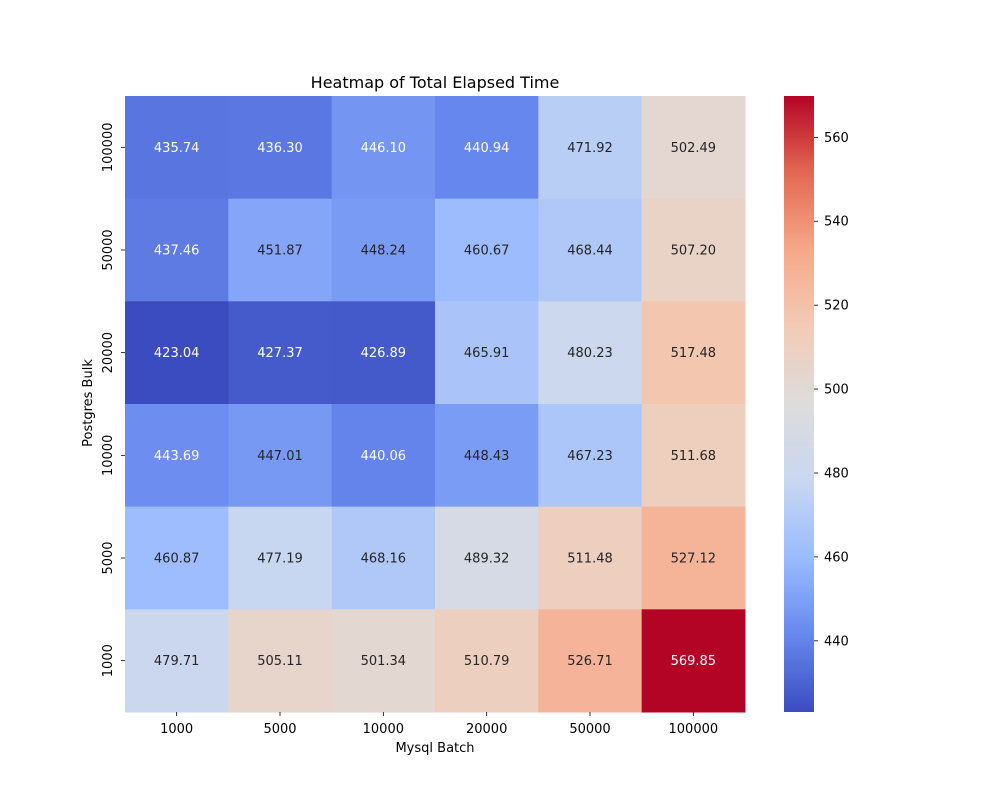  I want to click on cell-value-label: 436.30, so click(280, 148).